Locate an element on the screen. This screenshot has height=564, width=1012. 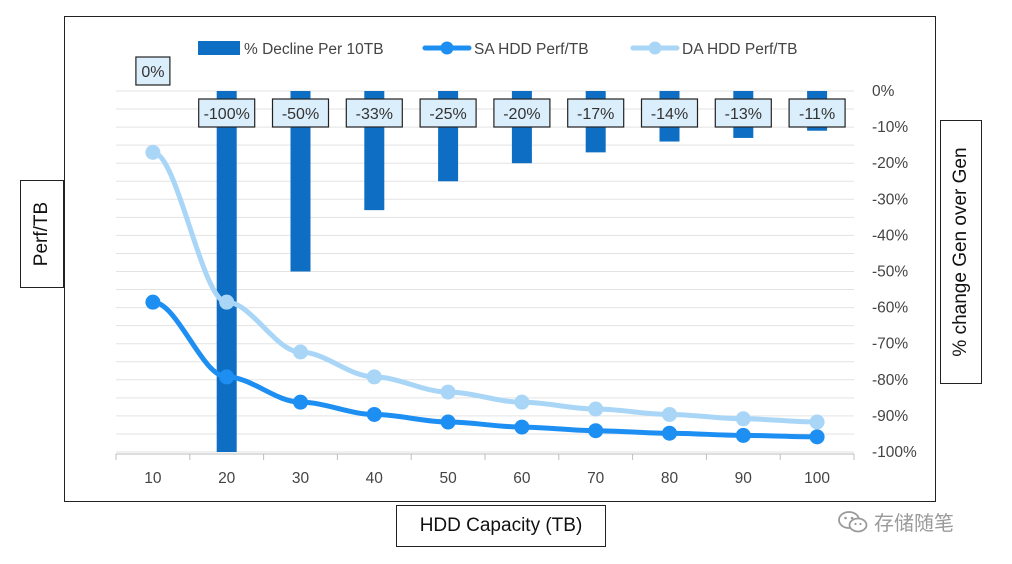
x-tick-label: 50 is located at coordinates (448, 478).